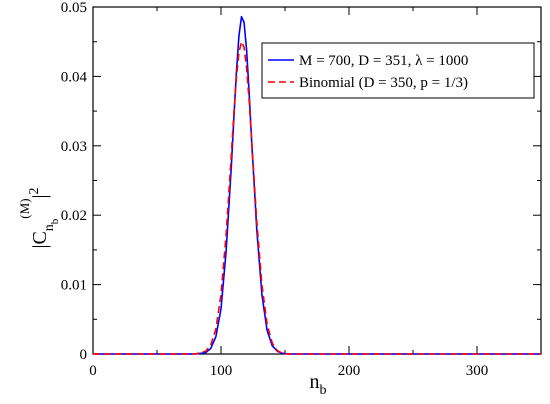 The image size is (550, 404). I want to click on x-tick-label: 0, so click(93, 371).